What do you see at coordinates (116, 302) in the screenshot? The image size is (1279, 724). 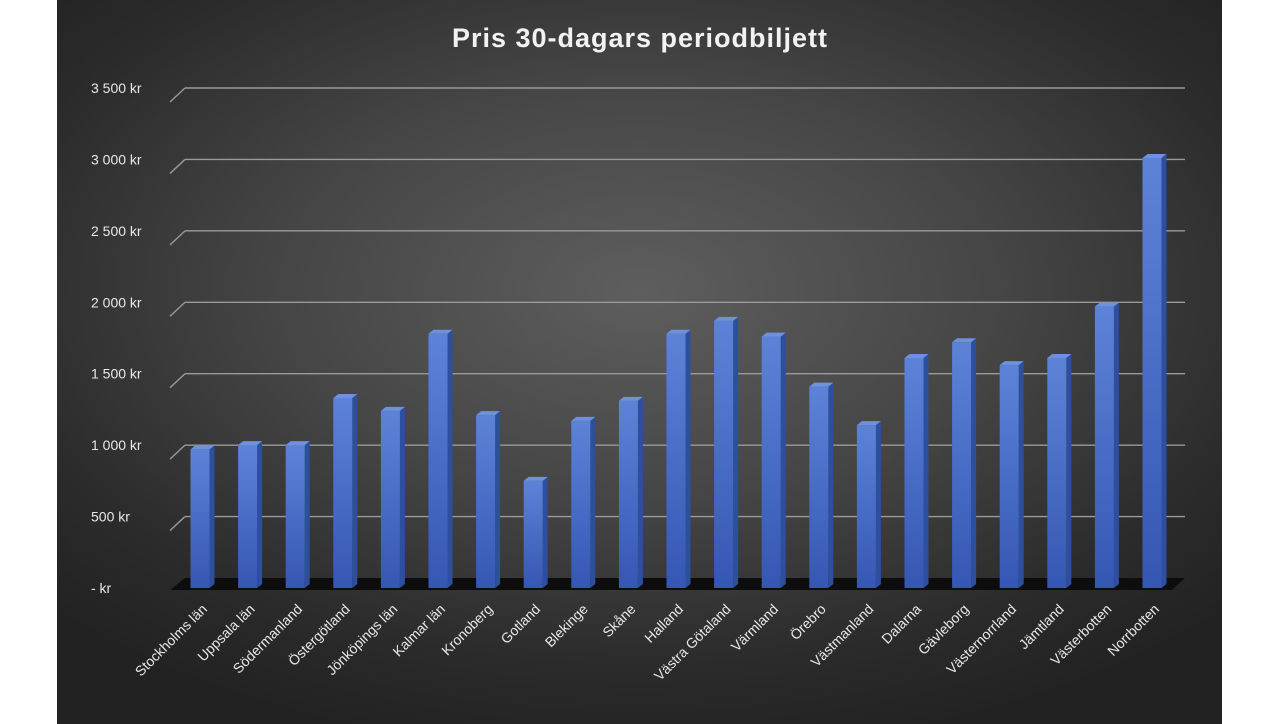 I see `y-tick-label: 2 000 kr` at bounding box center [116, 302].